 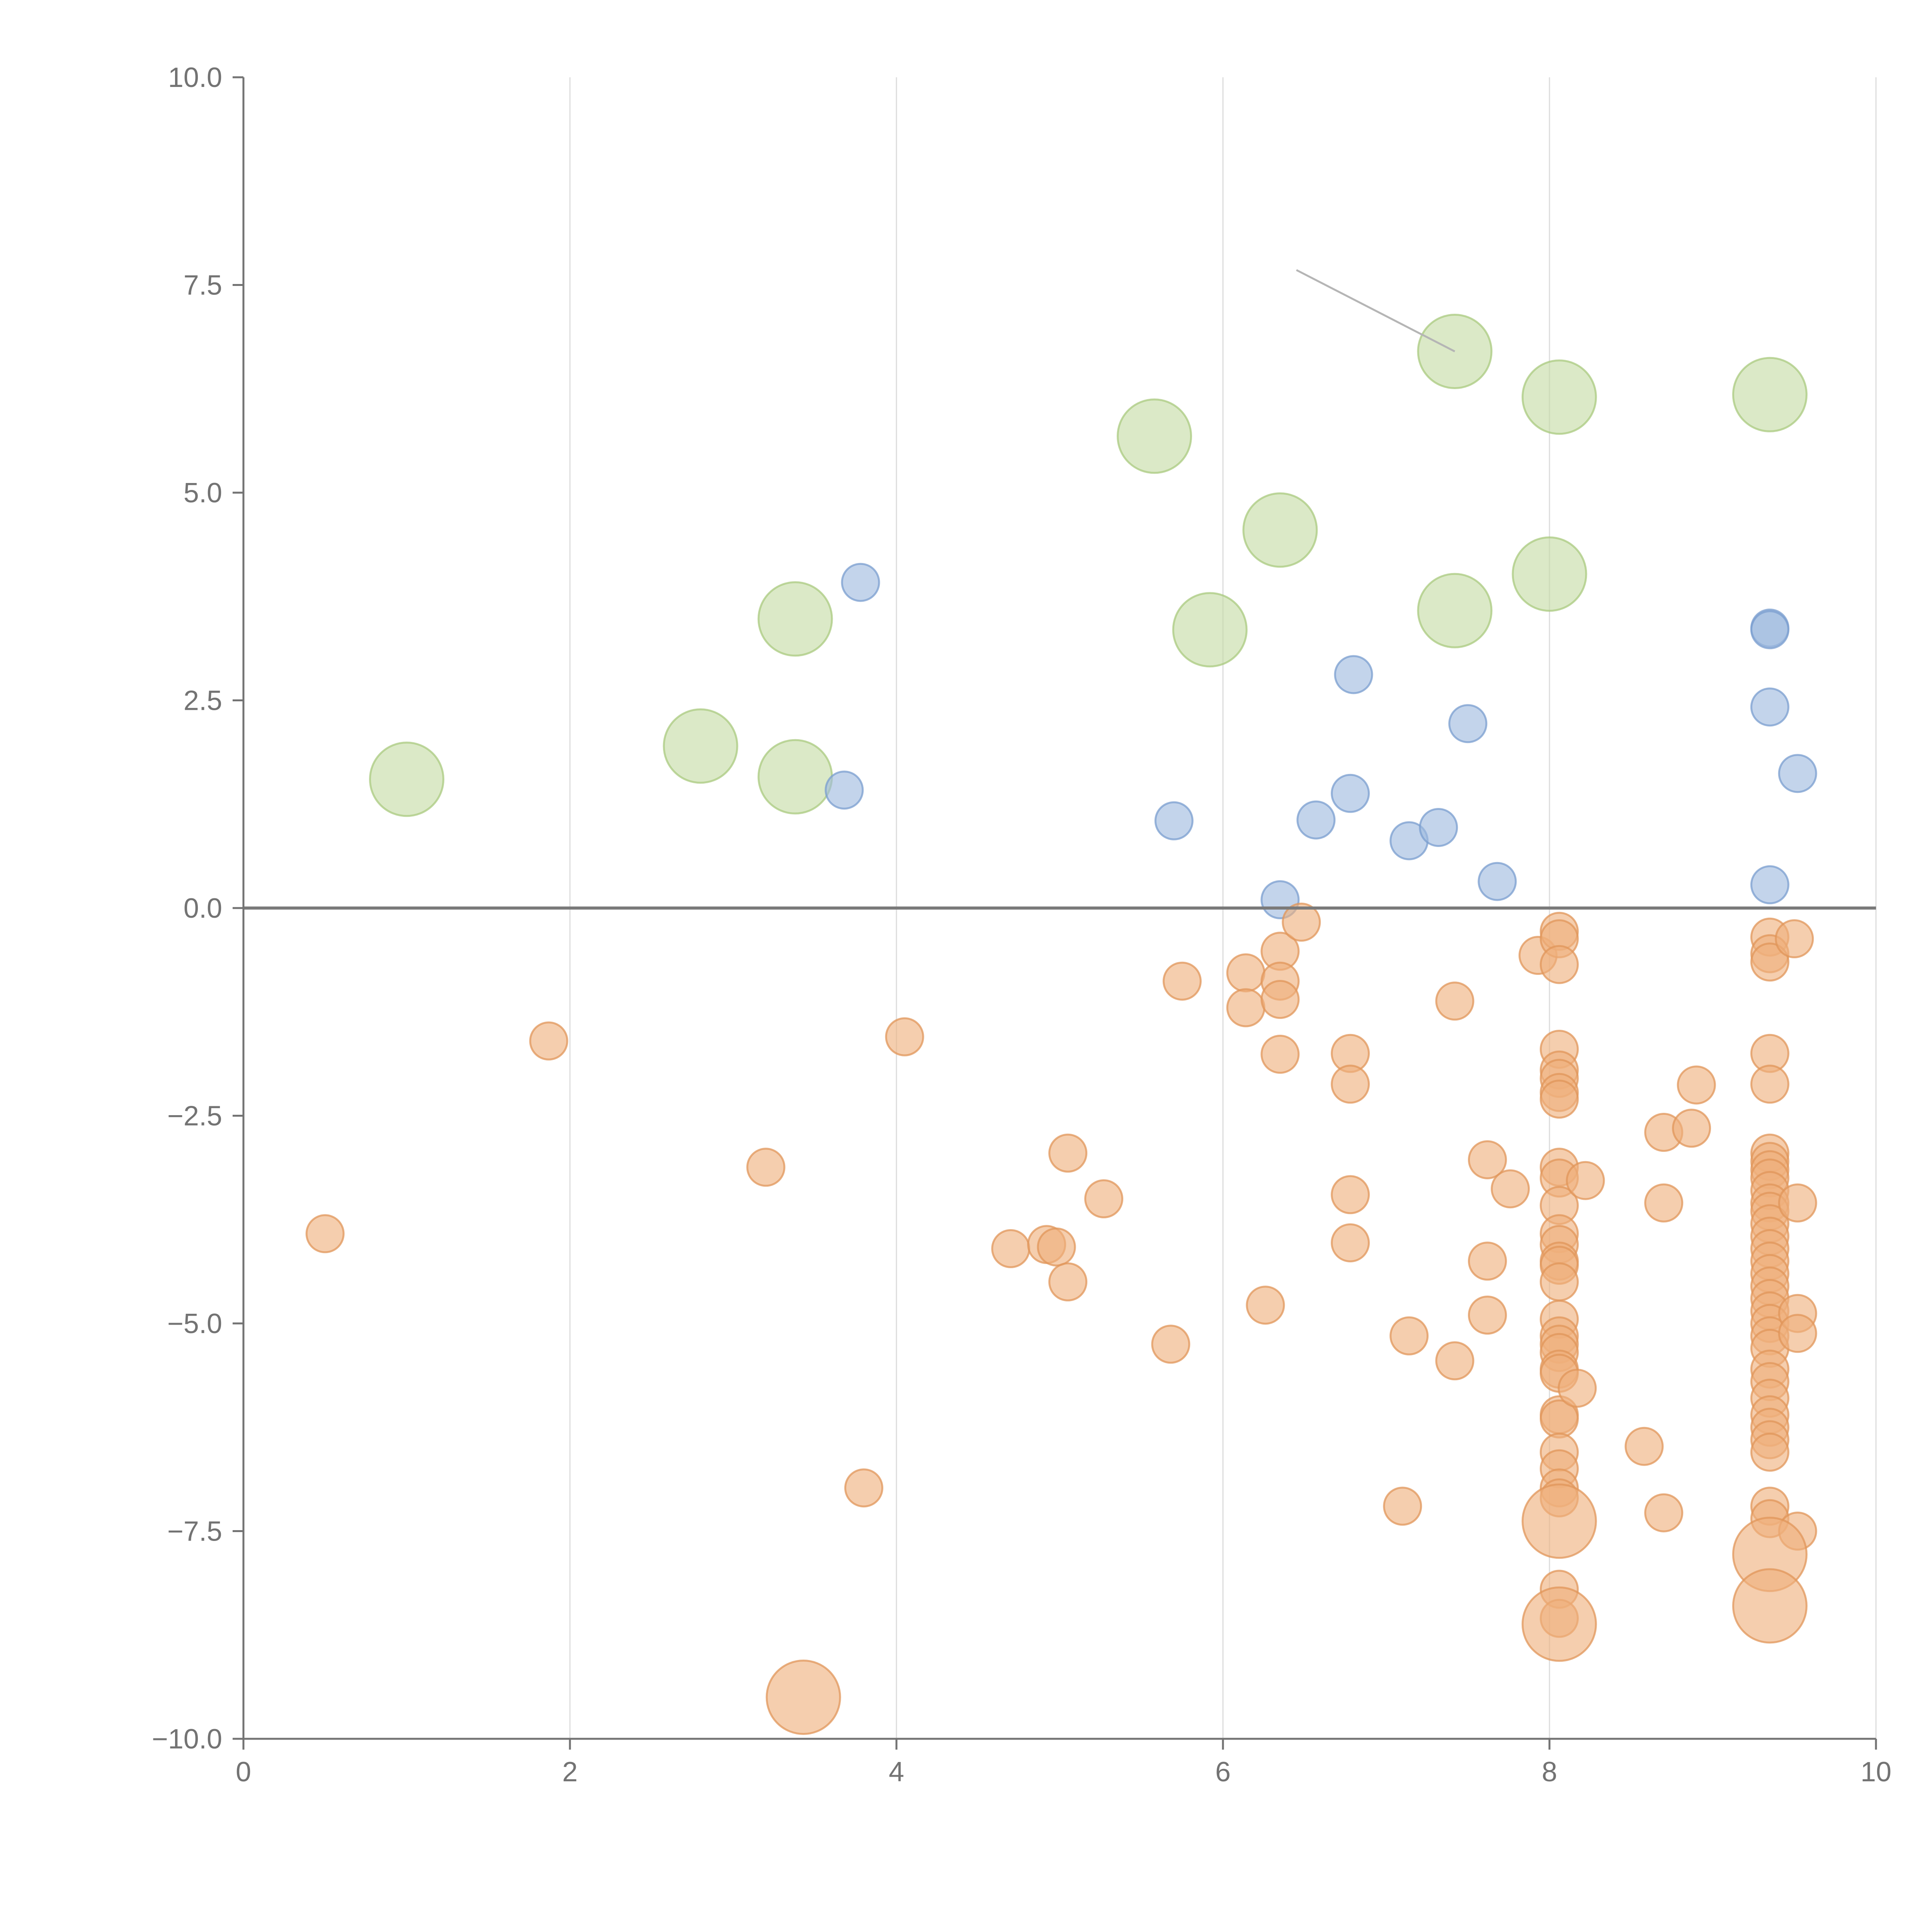 I want to click on x-tick-label-3: 6, so click(x=1223, y=1772).